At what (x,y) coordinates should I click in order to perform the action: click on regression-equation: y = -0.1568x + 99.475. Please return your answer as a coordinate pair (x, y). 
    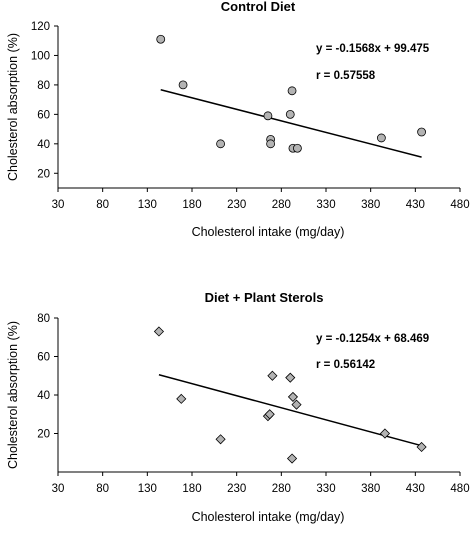
    Looking at the image, I should click on (373, 49).